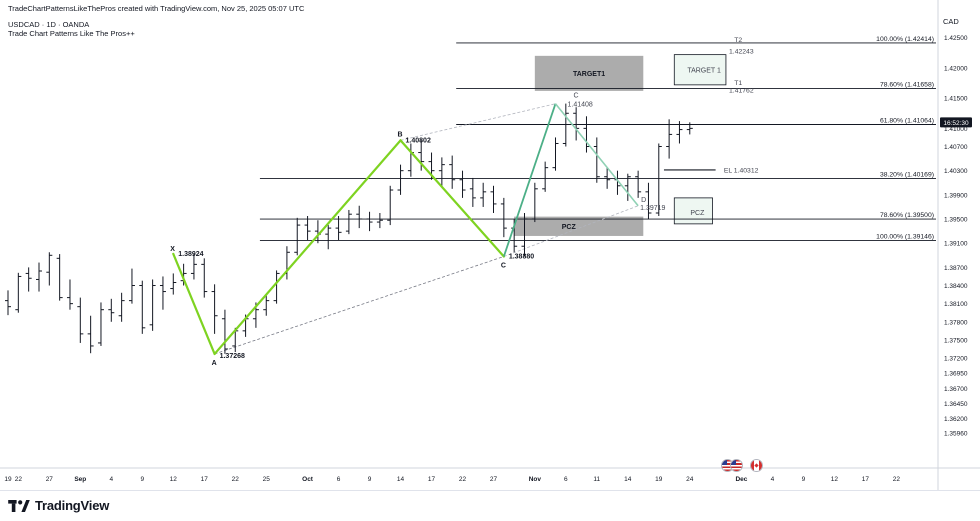  What do you see at coordinates (956, 268) in the screenshot?
I see `y-tick-label: 1.38700` at bounding box center [956, 268].